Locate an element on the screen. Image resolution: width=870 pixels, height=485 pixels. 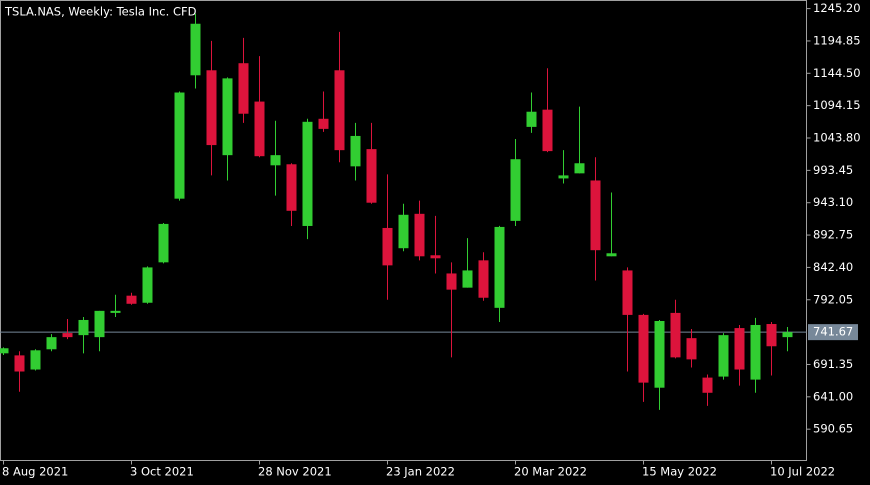
y-tick-label: 842.40 is located at coordinates (833, 267).